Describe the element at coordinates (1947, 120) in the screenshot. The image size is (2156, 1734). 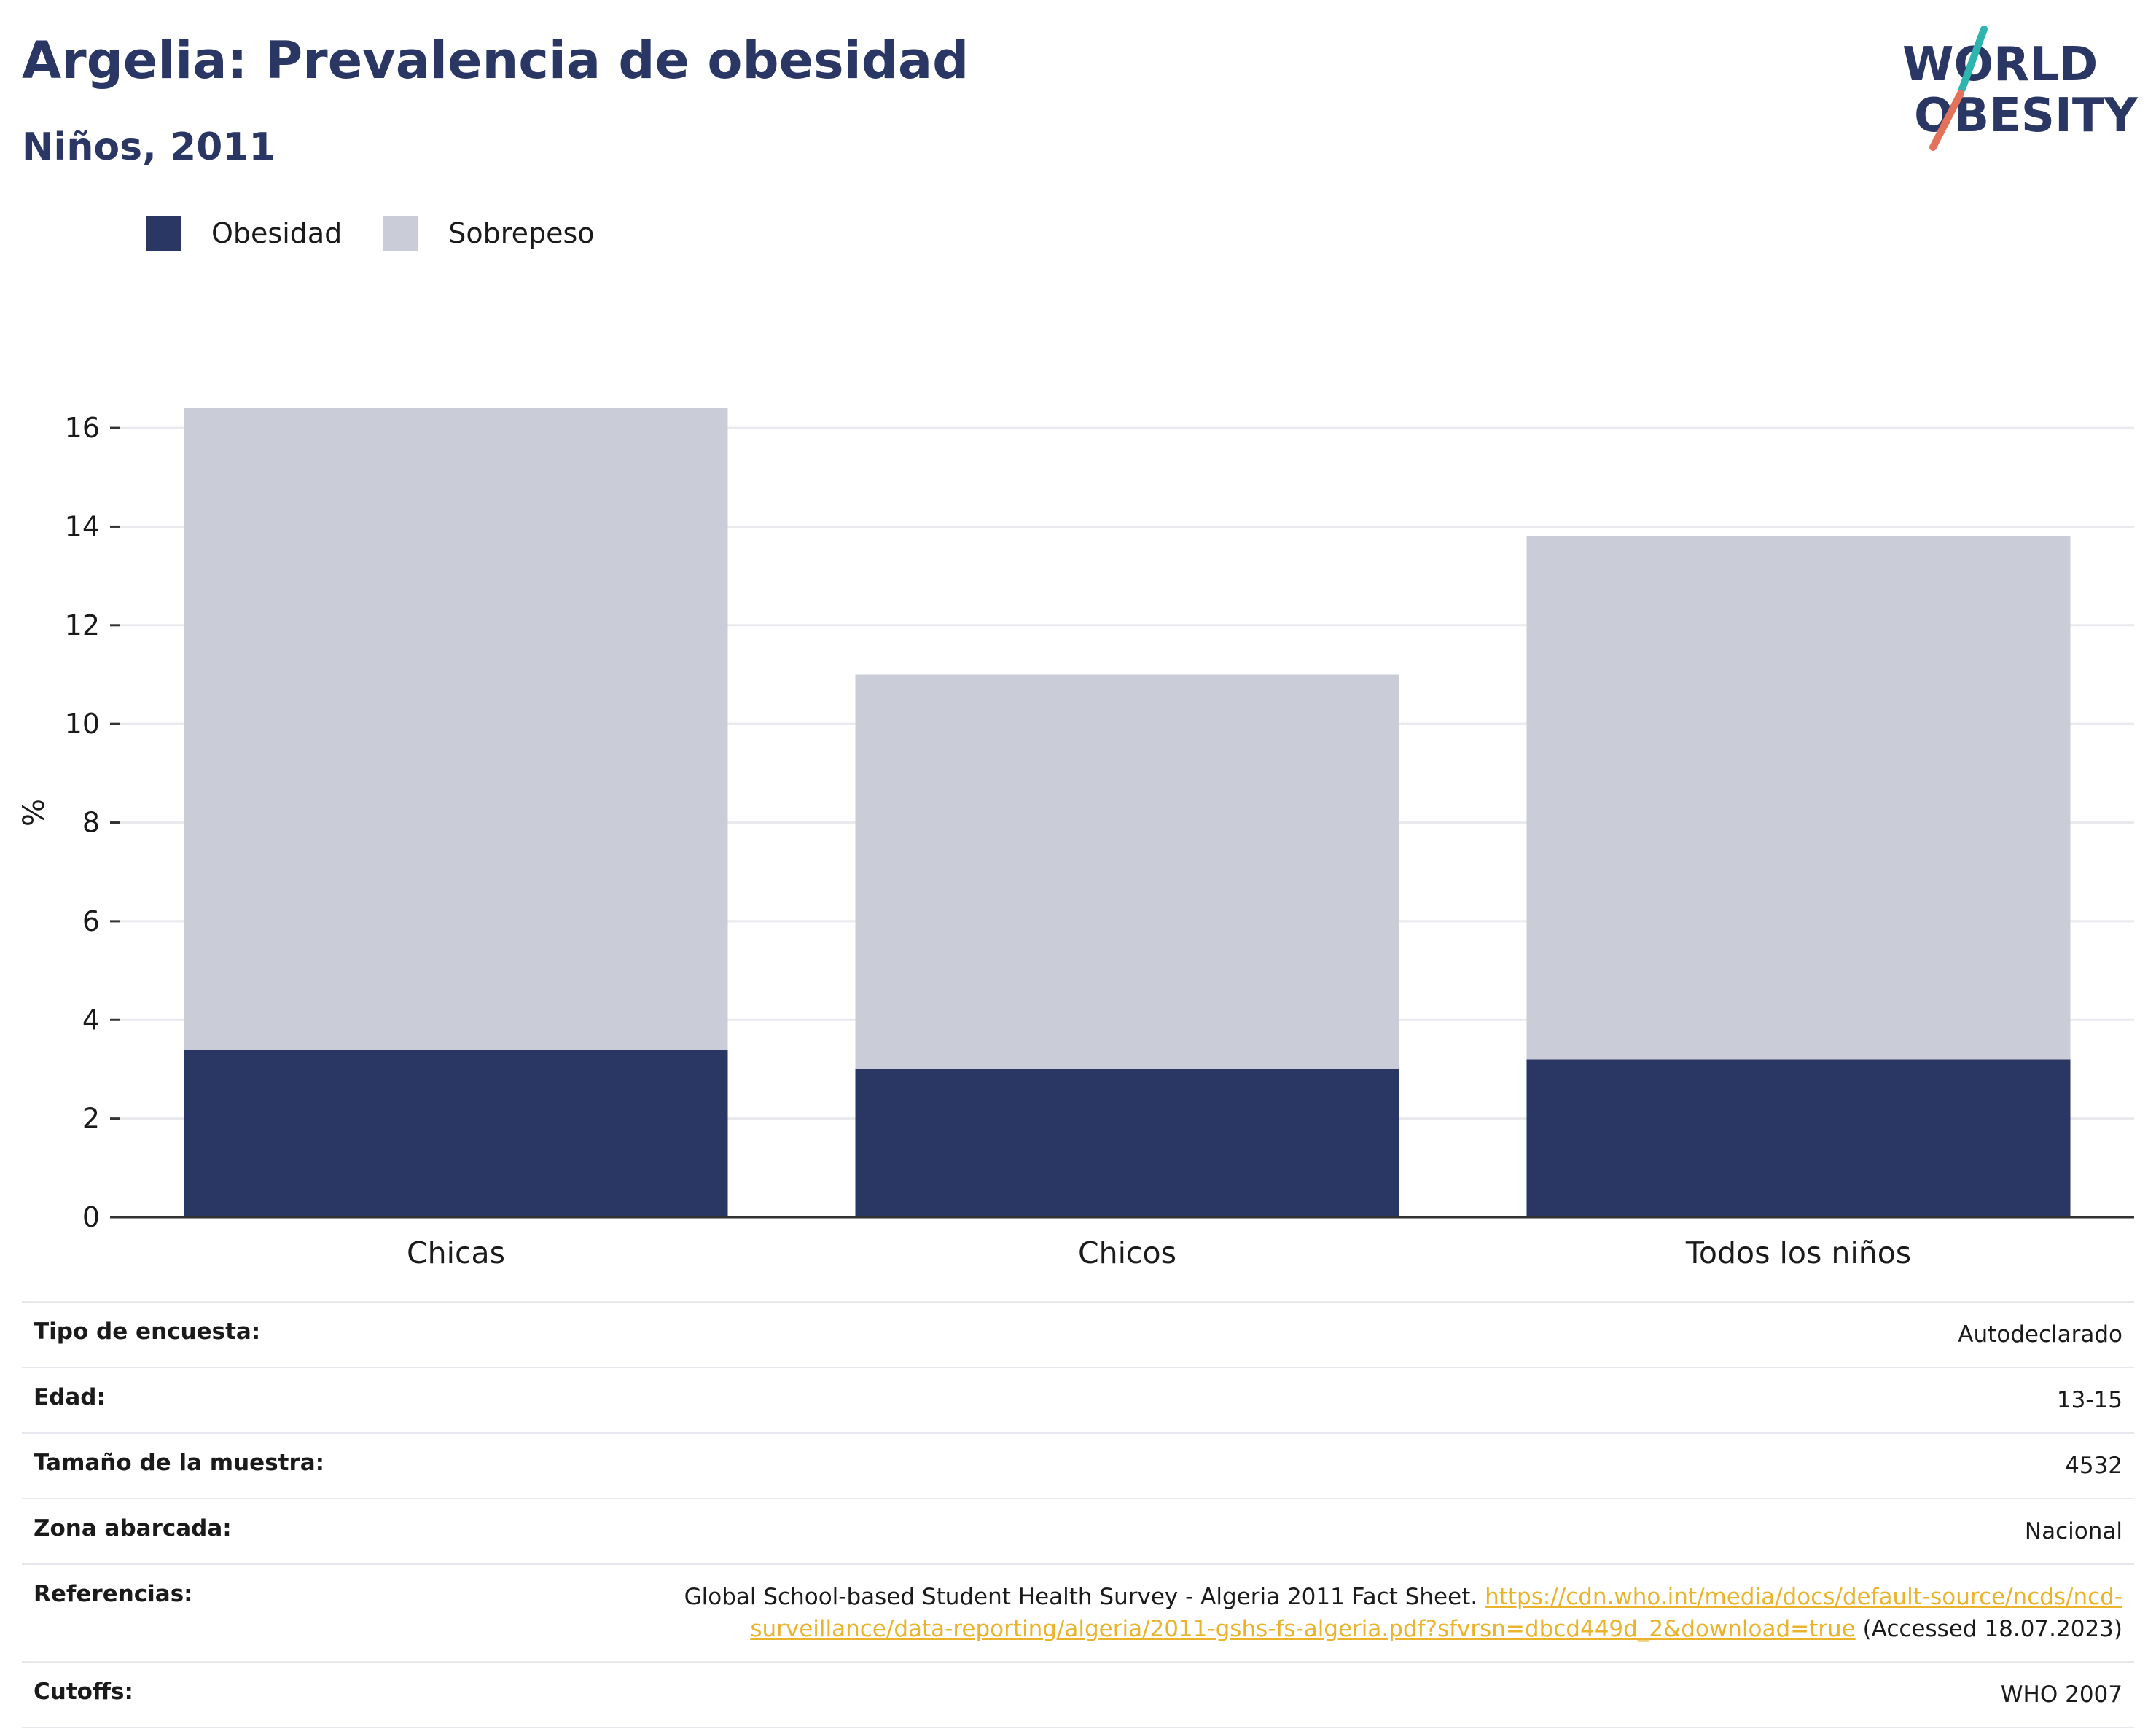
I see `logo-coral-slash` at that location.